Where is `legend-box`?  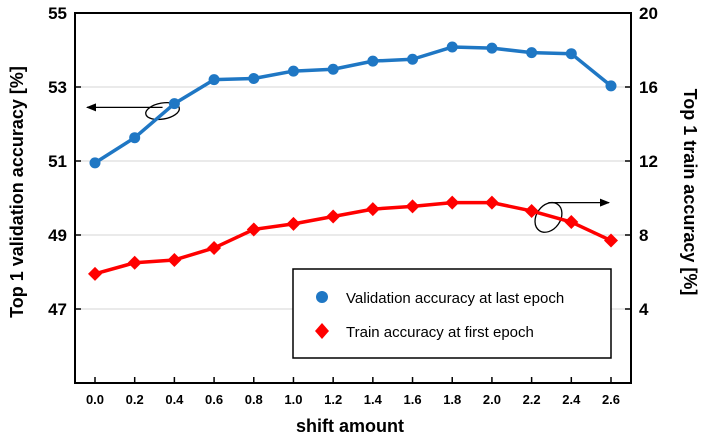 legend-box is located at coordinates (452, 313).